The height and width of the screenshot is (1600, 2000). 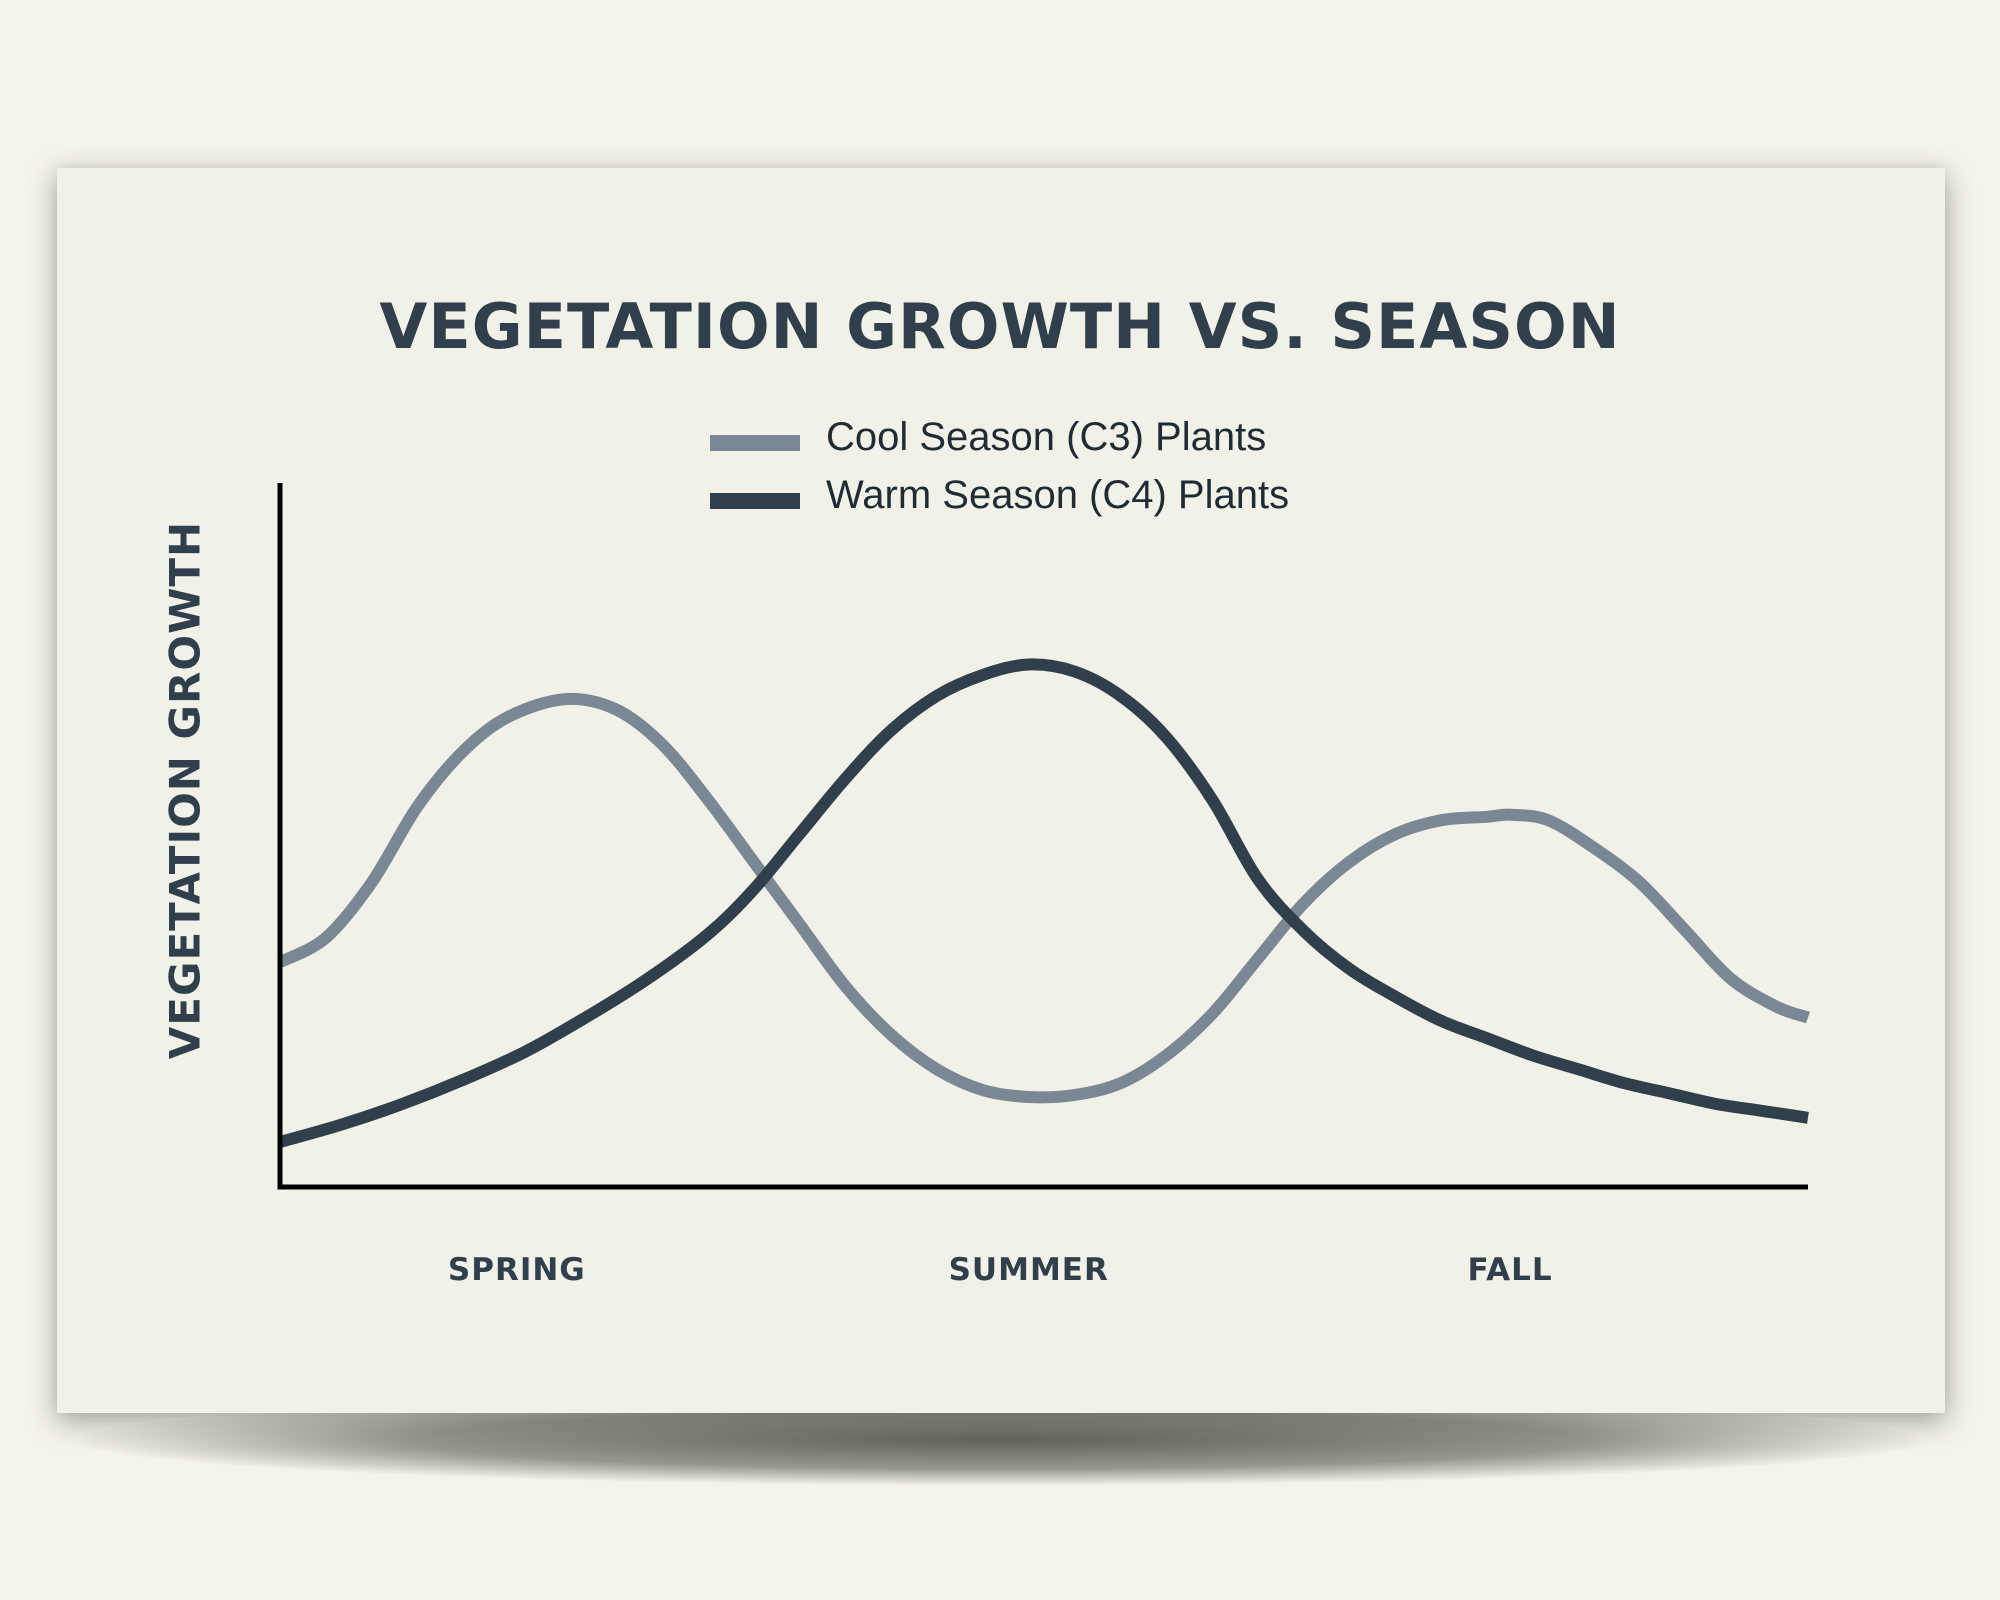 I want to click on legend-label-cool-season: Cool Season (C3) Plants, so click(x=1046, y=437).